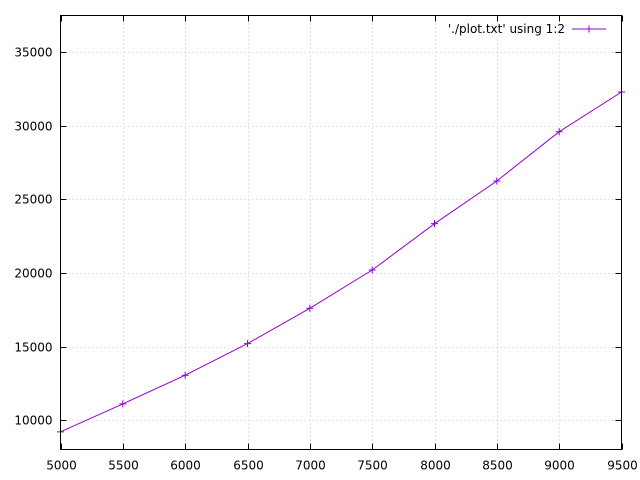  Describe the element at coordinates (33, 127) in the screenshot. I see `y-tick-label: 30000` at that location.